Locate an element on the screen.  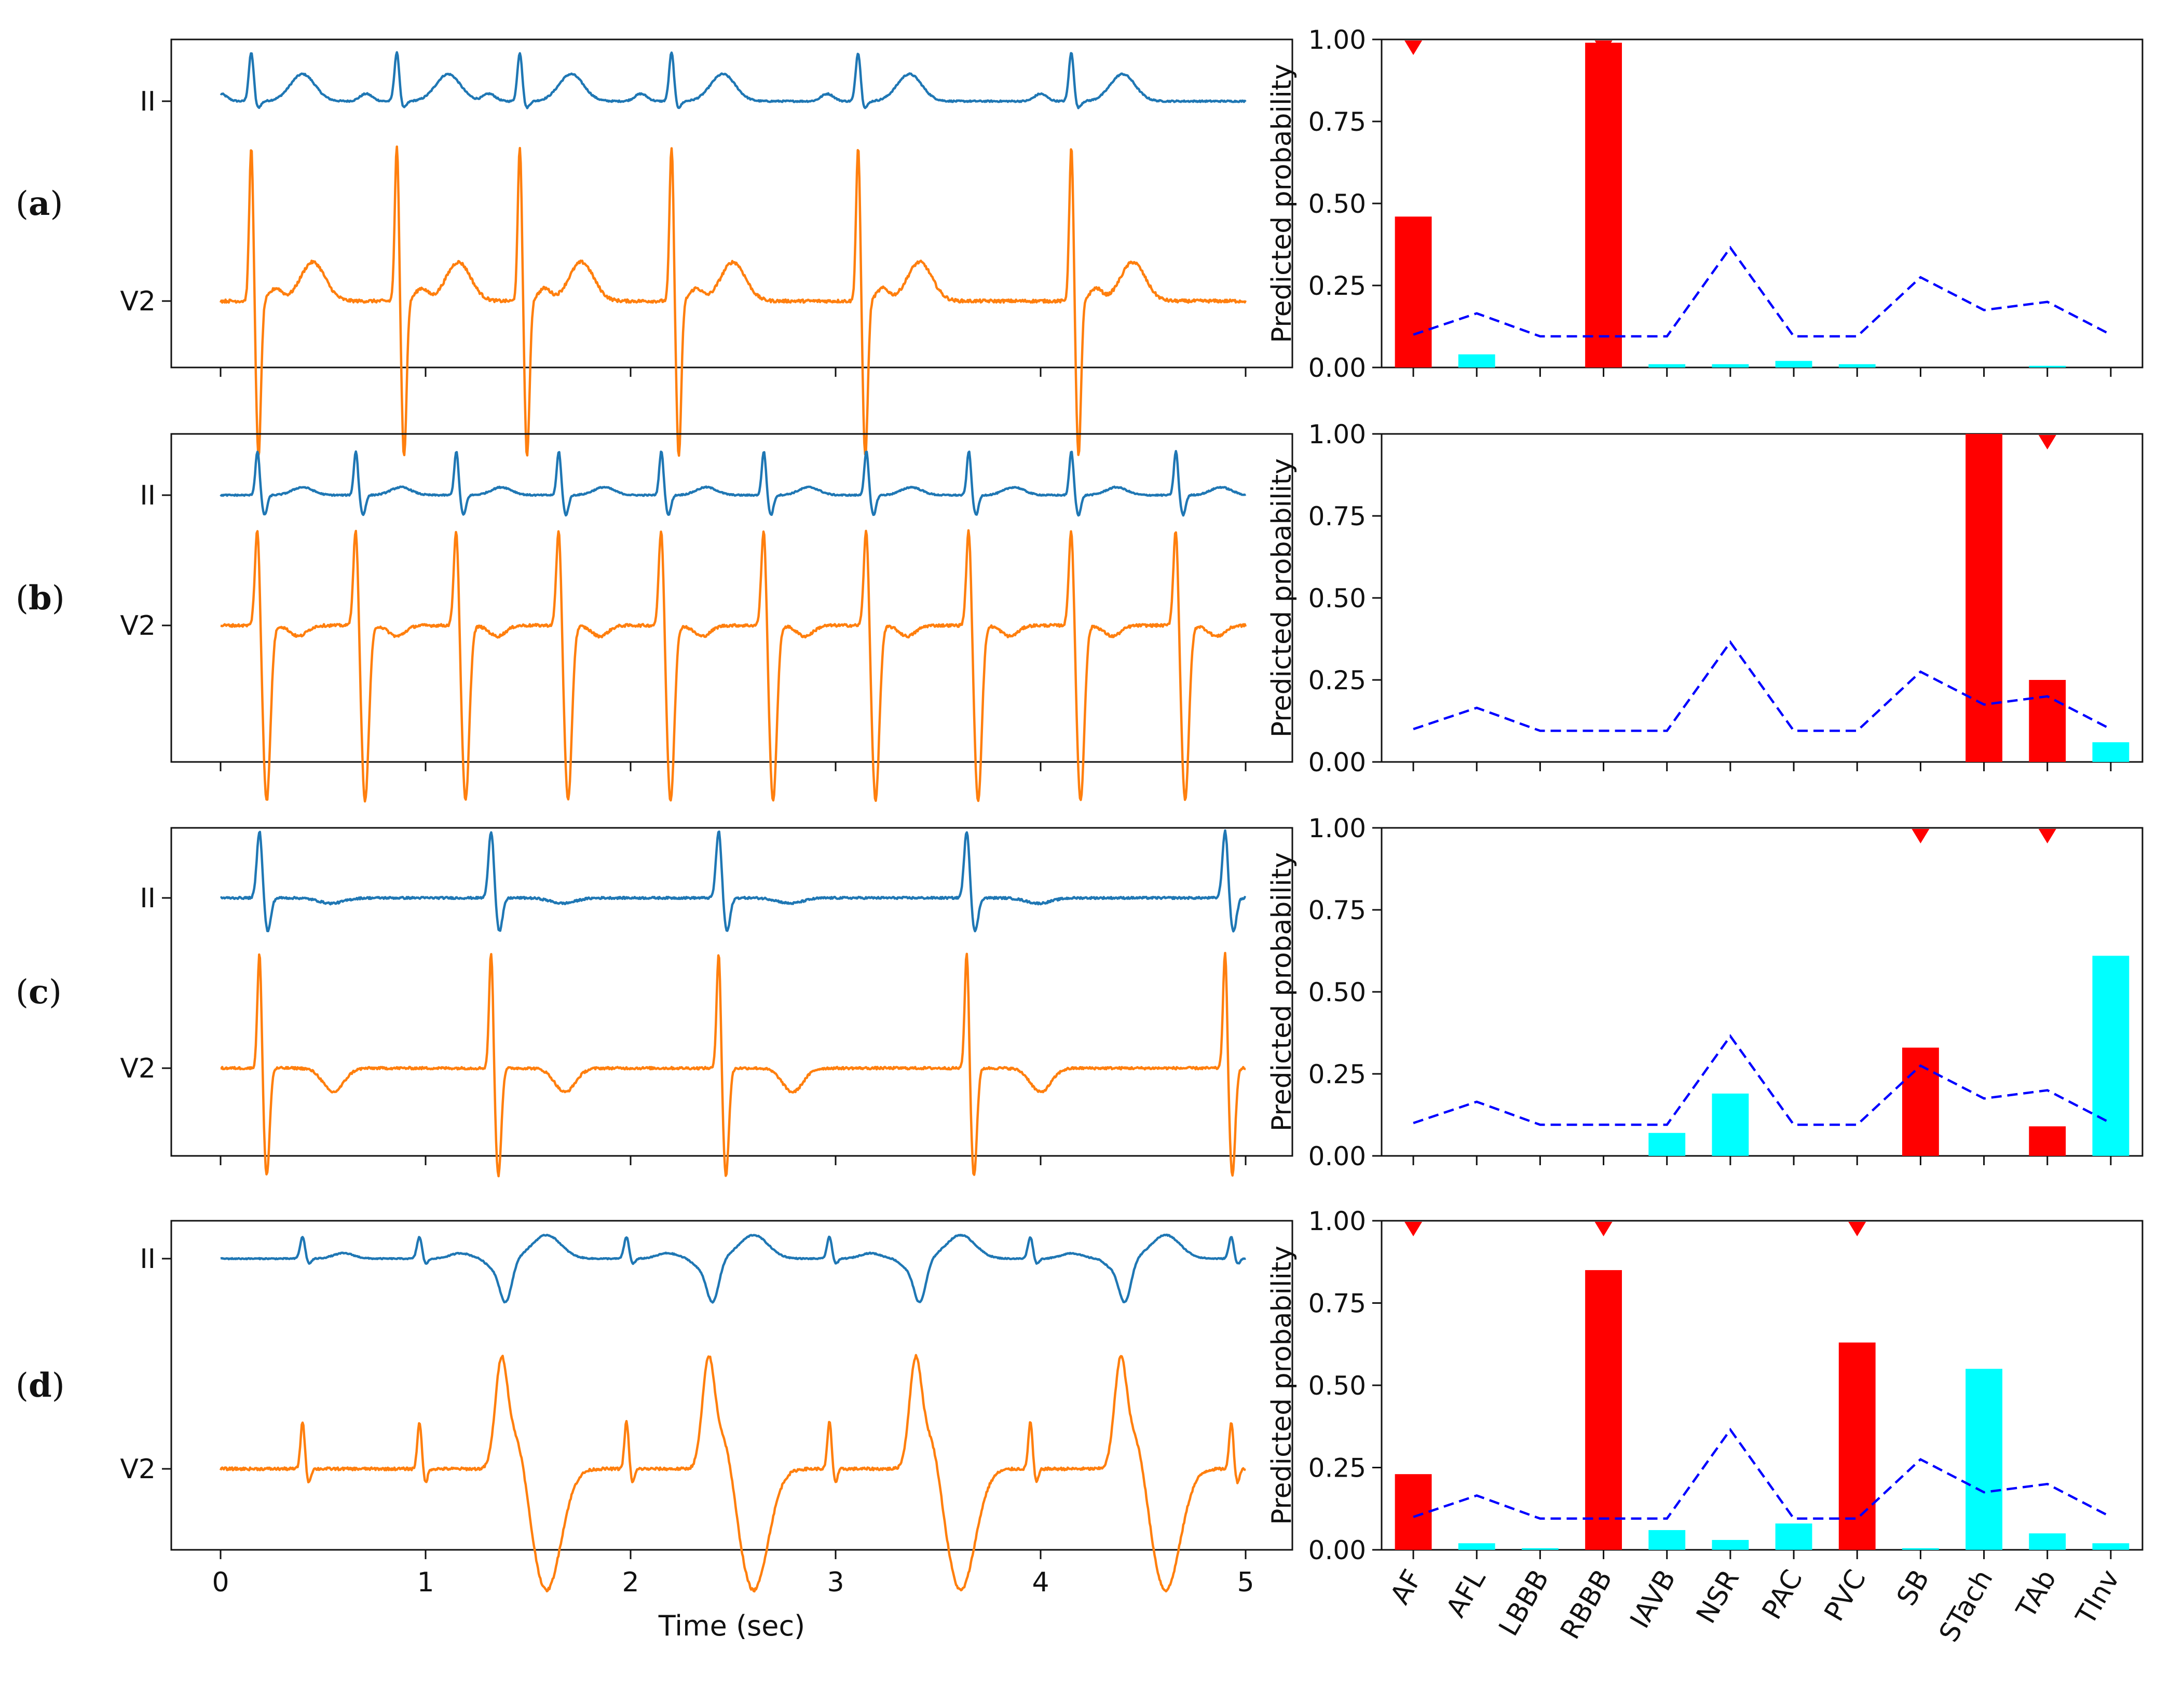
panel-b-label: (b) is located at coordinates (41, 598).